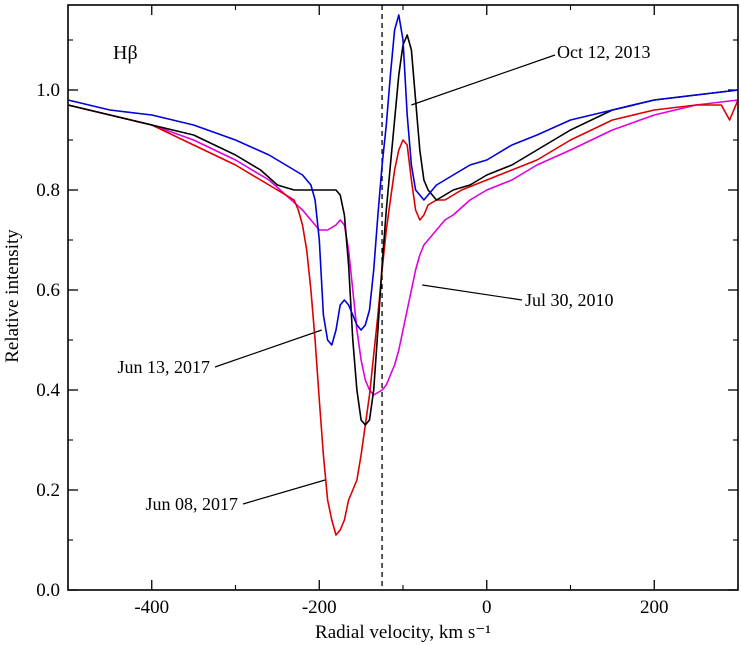 The height and width of the screenshot is (645, 741). What do you see at coordinates (12, 296) in the screenshot?
I see `y-axis-title: Relative intensity` at bounding box center [12, 296].